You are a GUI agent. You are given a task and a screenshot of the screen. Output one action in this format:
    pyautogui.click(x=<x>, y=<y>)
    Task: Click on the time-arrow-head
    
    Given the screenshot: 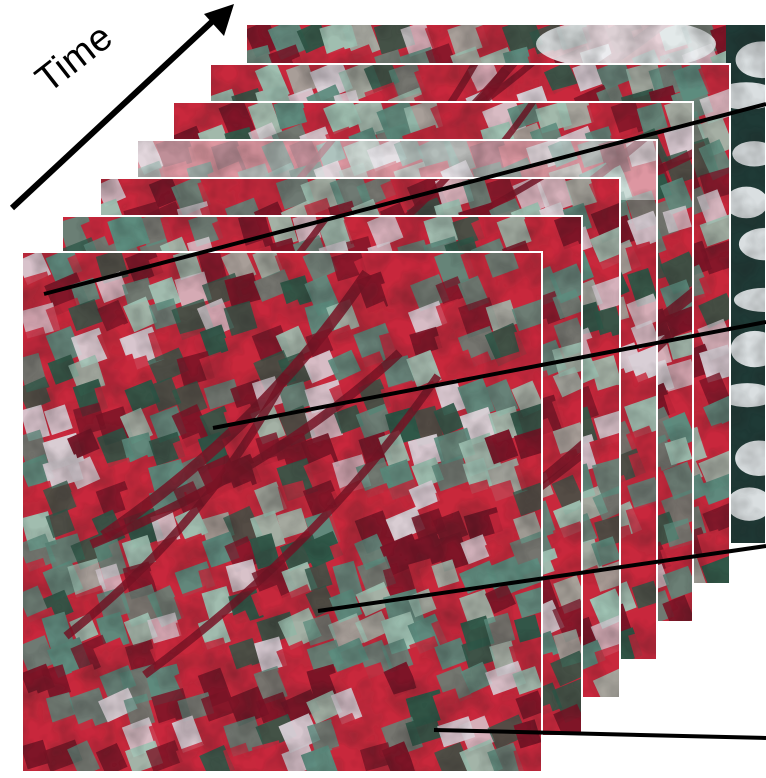 What is the action you would take?
    pyautogui.click(x=219, y=20)
    